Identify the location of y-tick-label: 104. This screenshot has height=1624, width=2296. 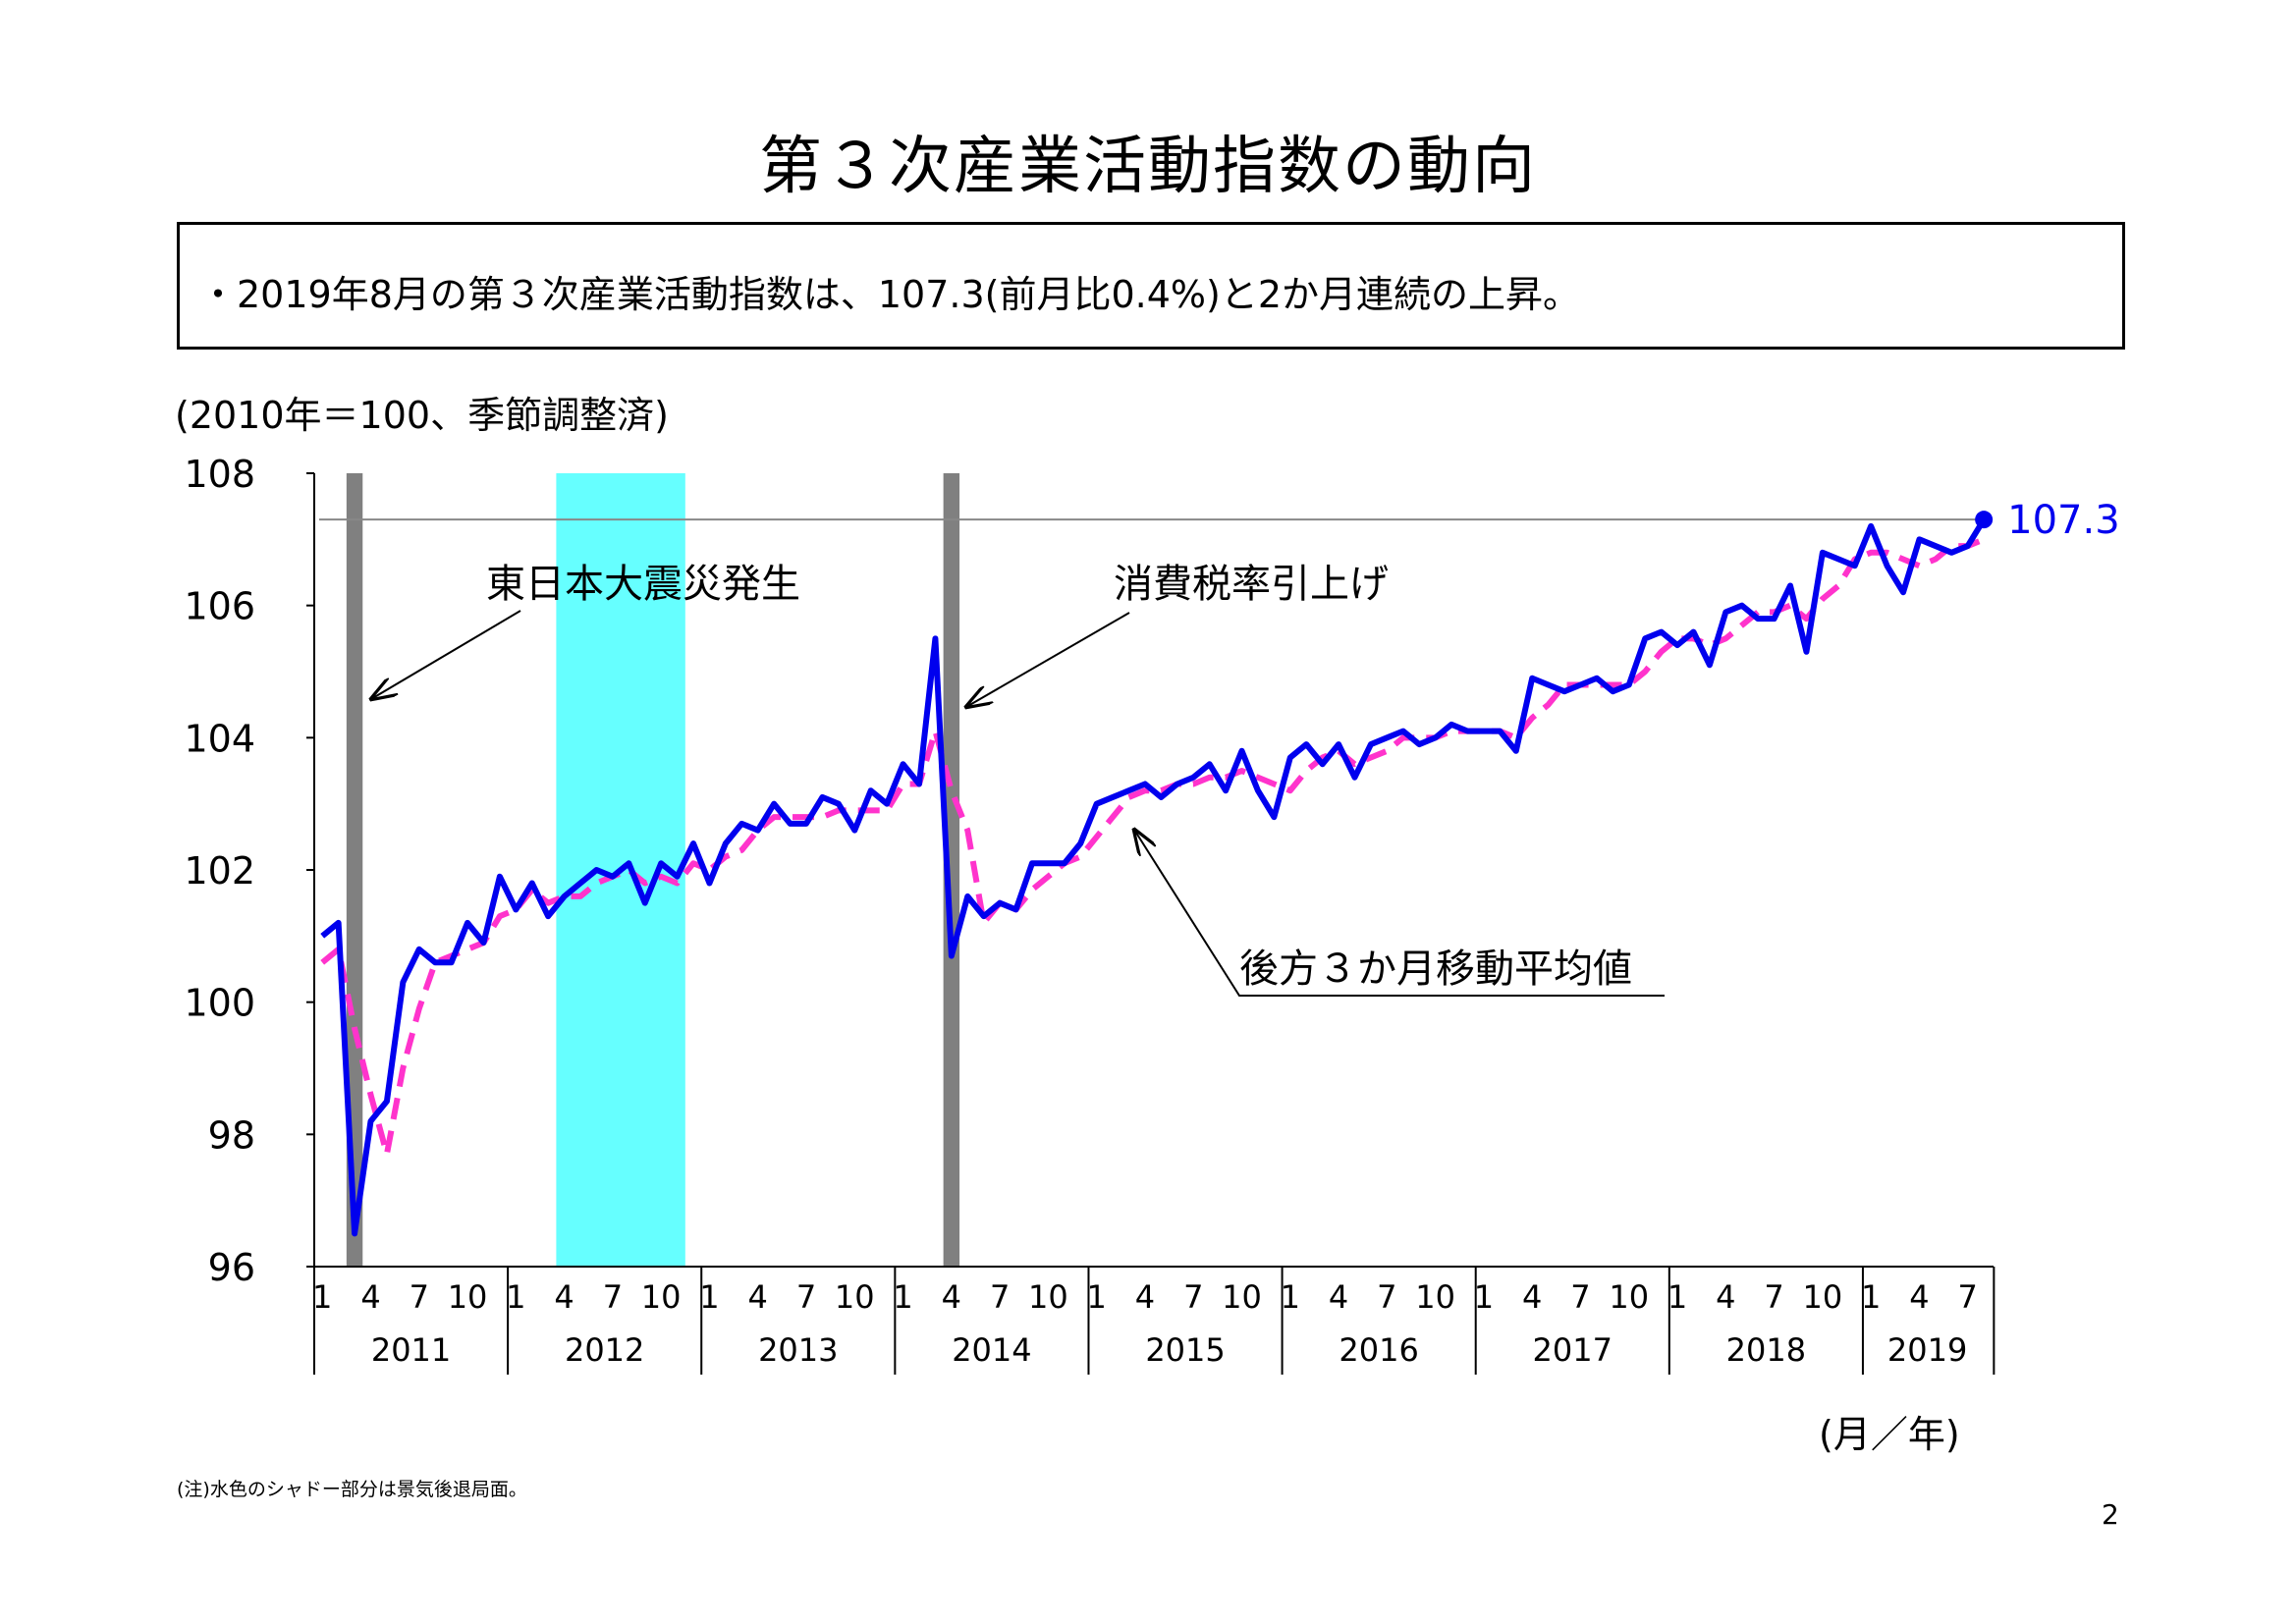
(219, 738).